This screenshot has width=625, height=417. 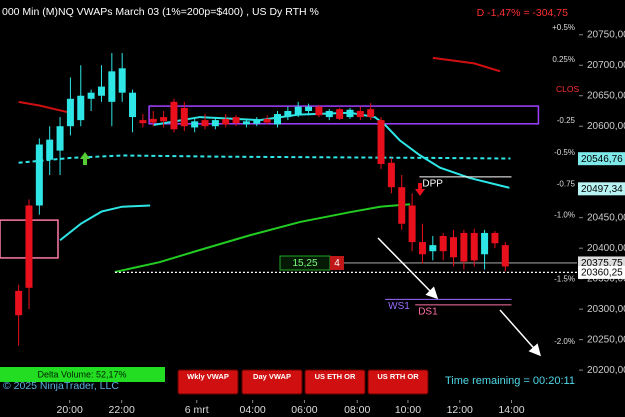 I want to click on toolbar-button: US ETH OR, so click(x=335, y=382).